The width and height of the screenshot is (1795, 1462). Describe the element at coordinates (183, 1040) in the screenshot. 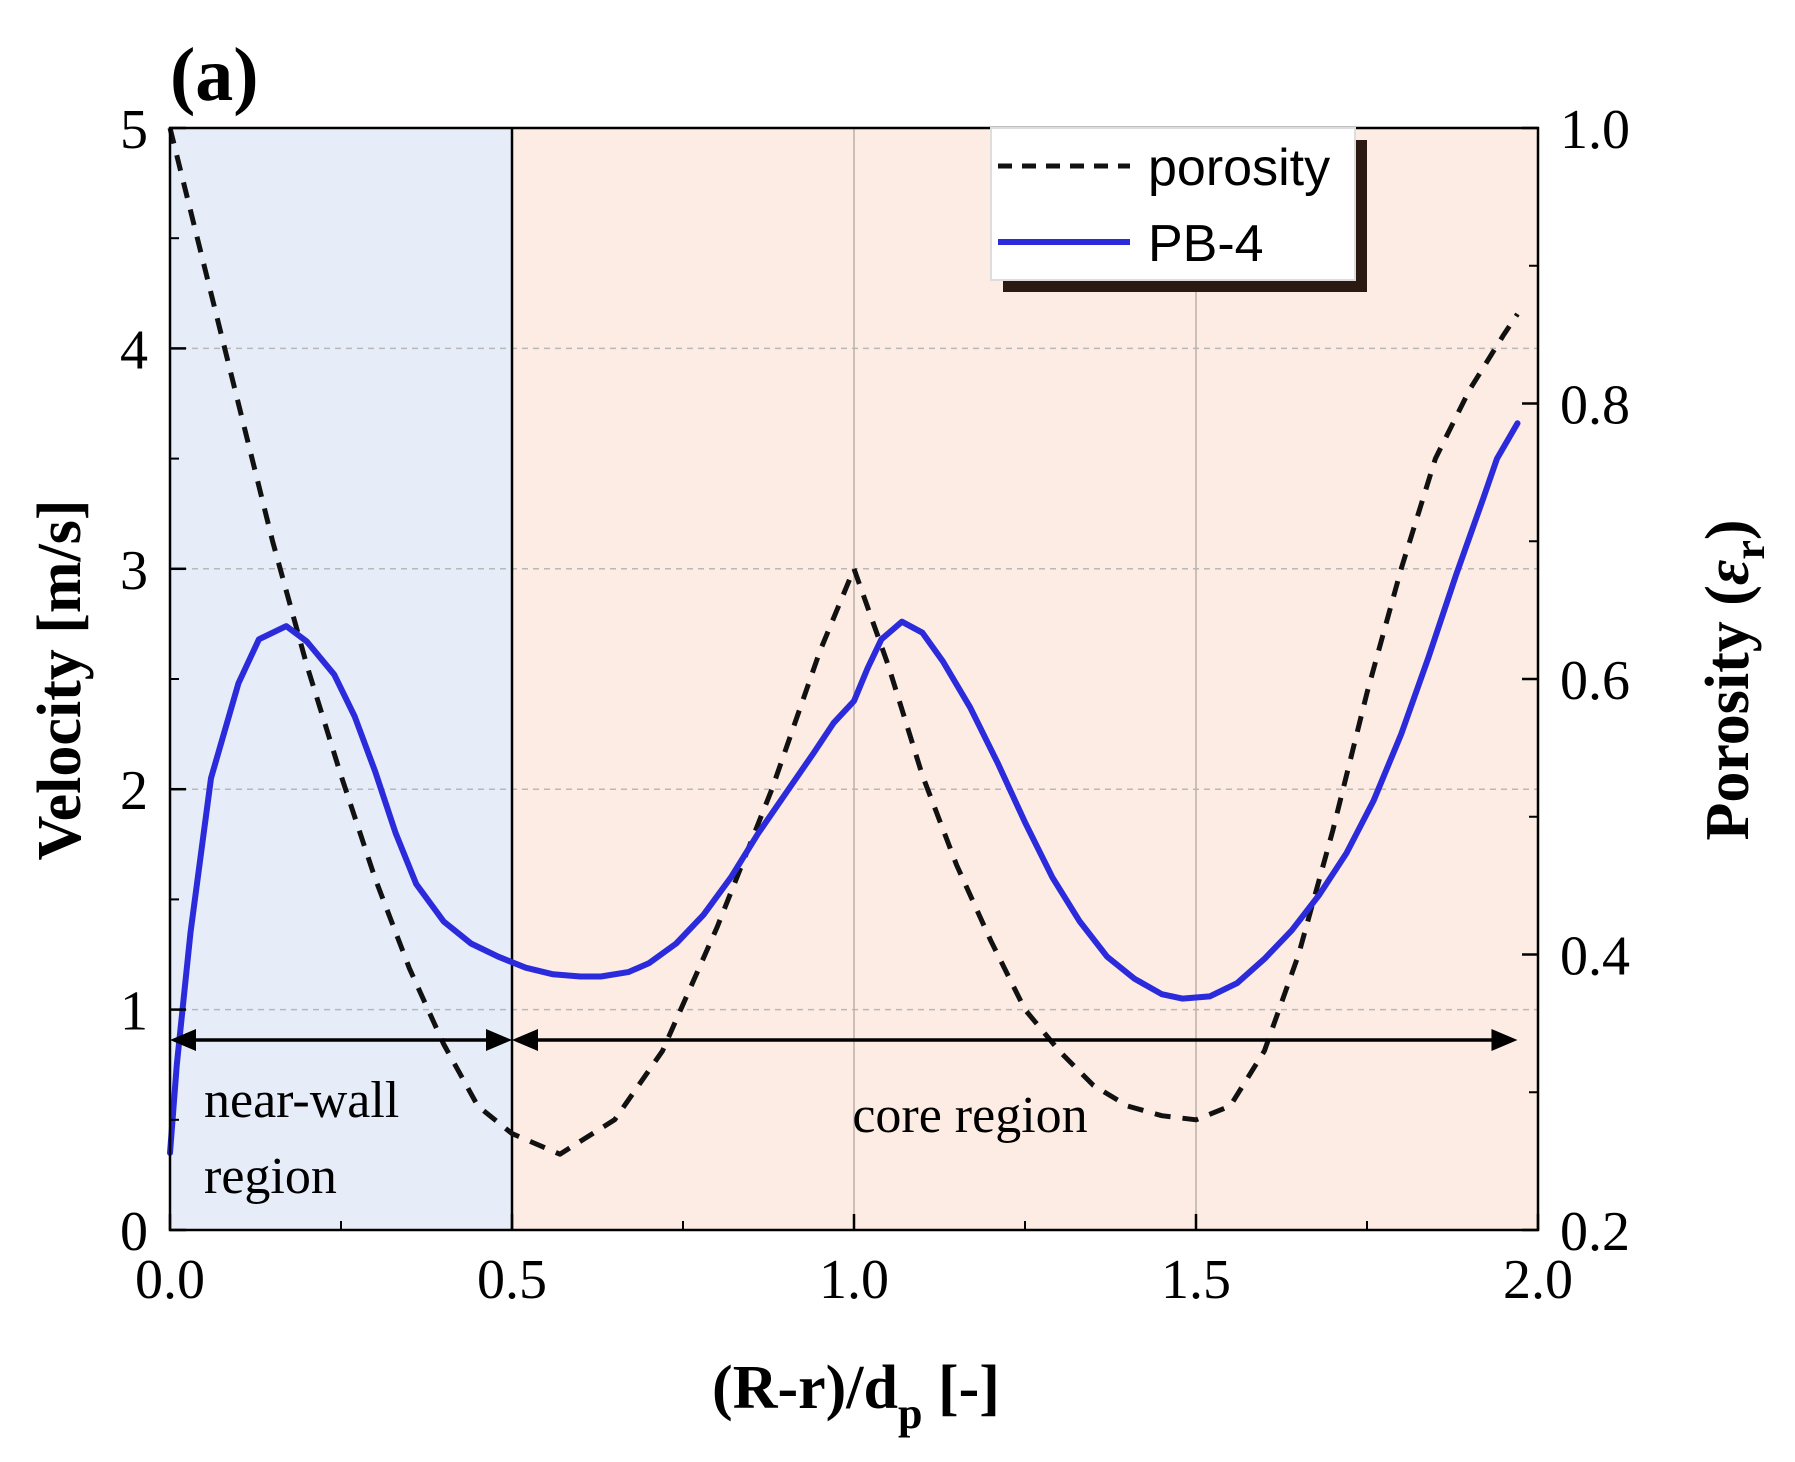

I see `near-wall-arrow-head-left` at that location.